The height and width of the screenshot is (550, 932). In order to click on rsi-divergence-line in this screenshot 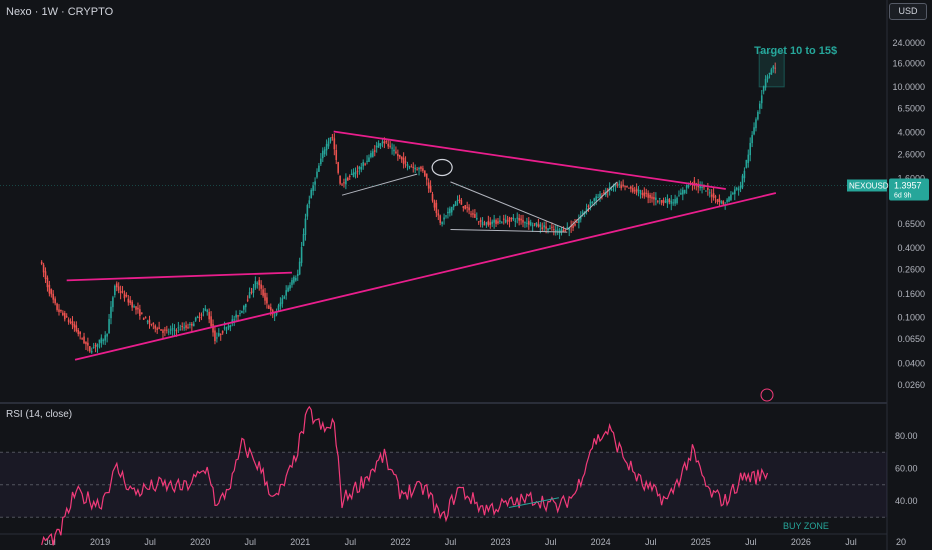, I will do `click(534, 502)`.